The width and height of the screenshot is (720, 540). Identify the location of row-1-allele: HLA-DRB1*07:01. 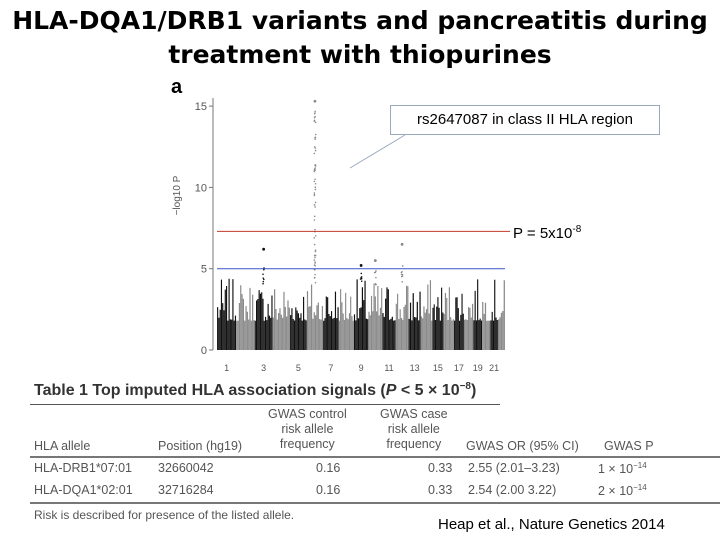
(83, 468).